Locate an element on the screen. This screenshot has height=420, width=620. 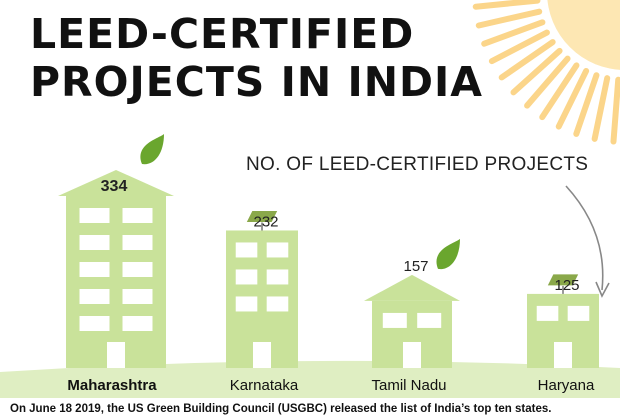
title-line-1: LEED-CERTIFIED is located at coordinates (222, 34).